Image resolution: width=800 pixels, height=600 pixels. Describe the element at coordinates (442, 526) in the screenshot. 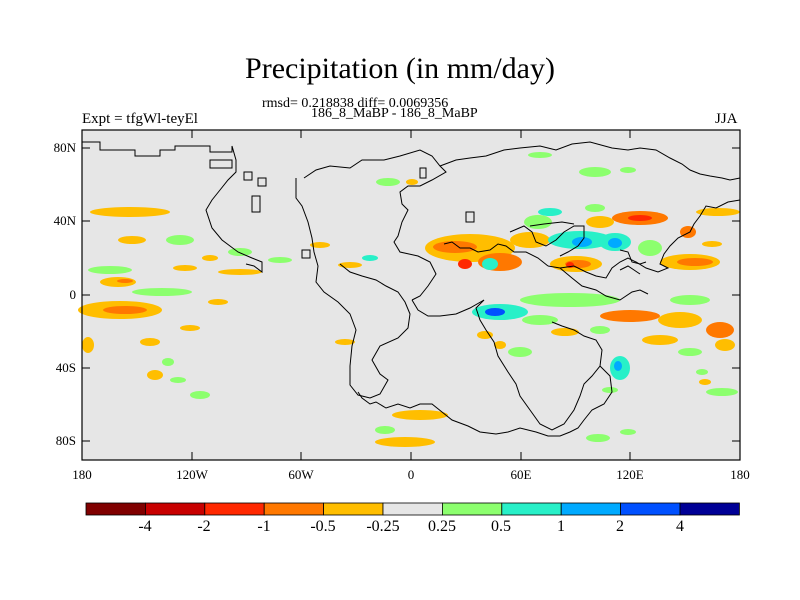

I see `colorbar-label: 0.25` at that location.